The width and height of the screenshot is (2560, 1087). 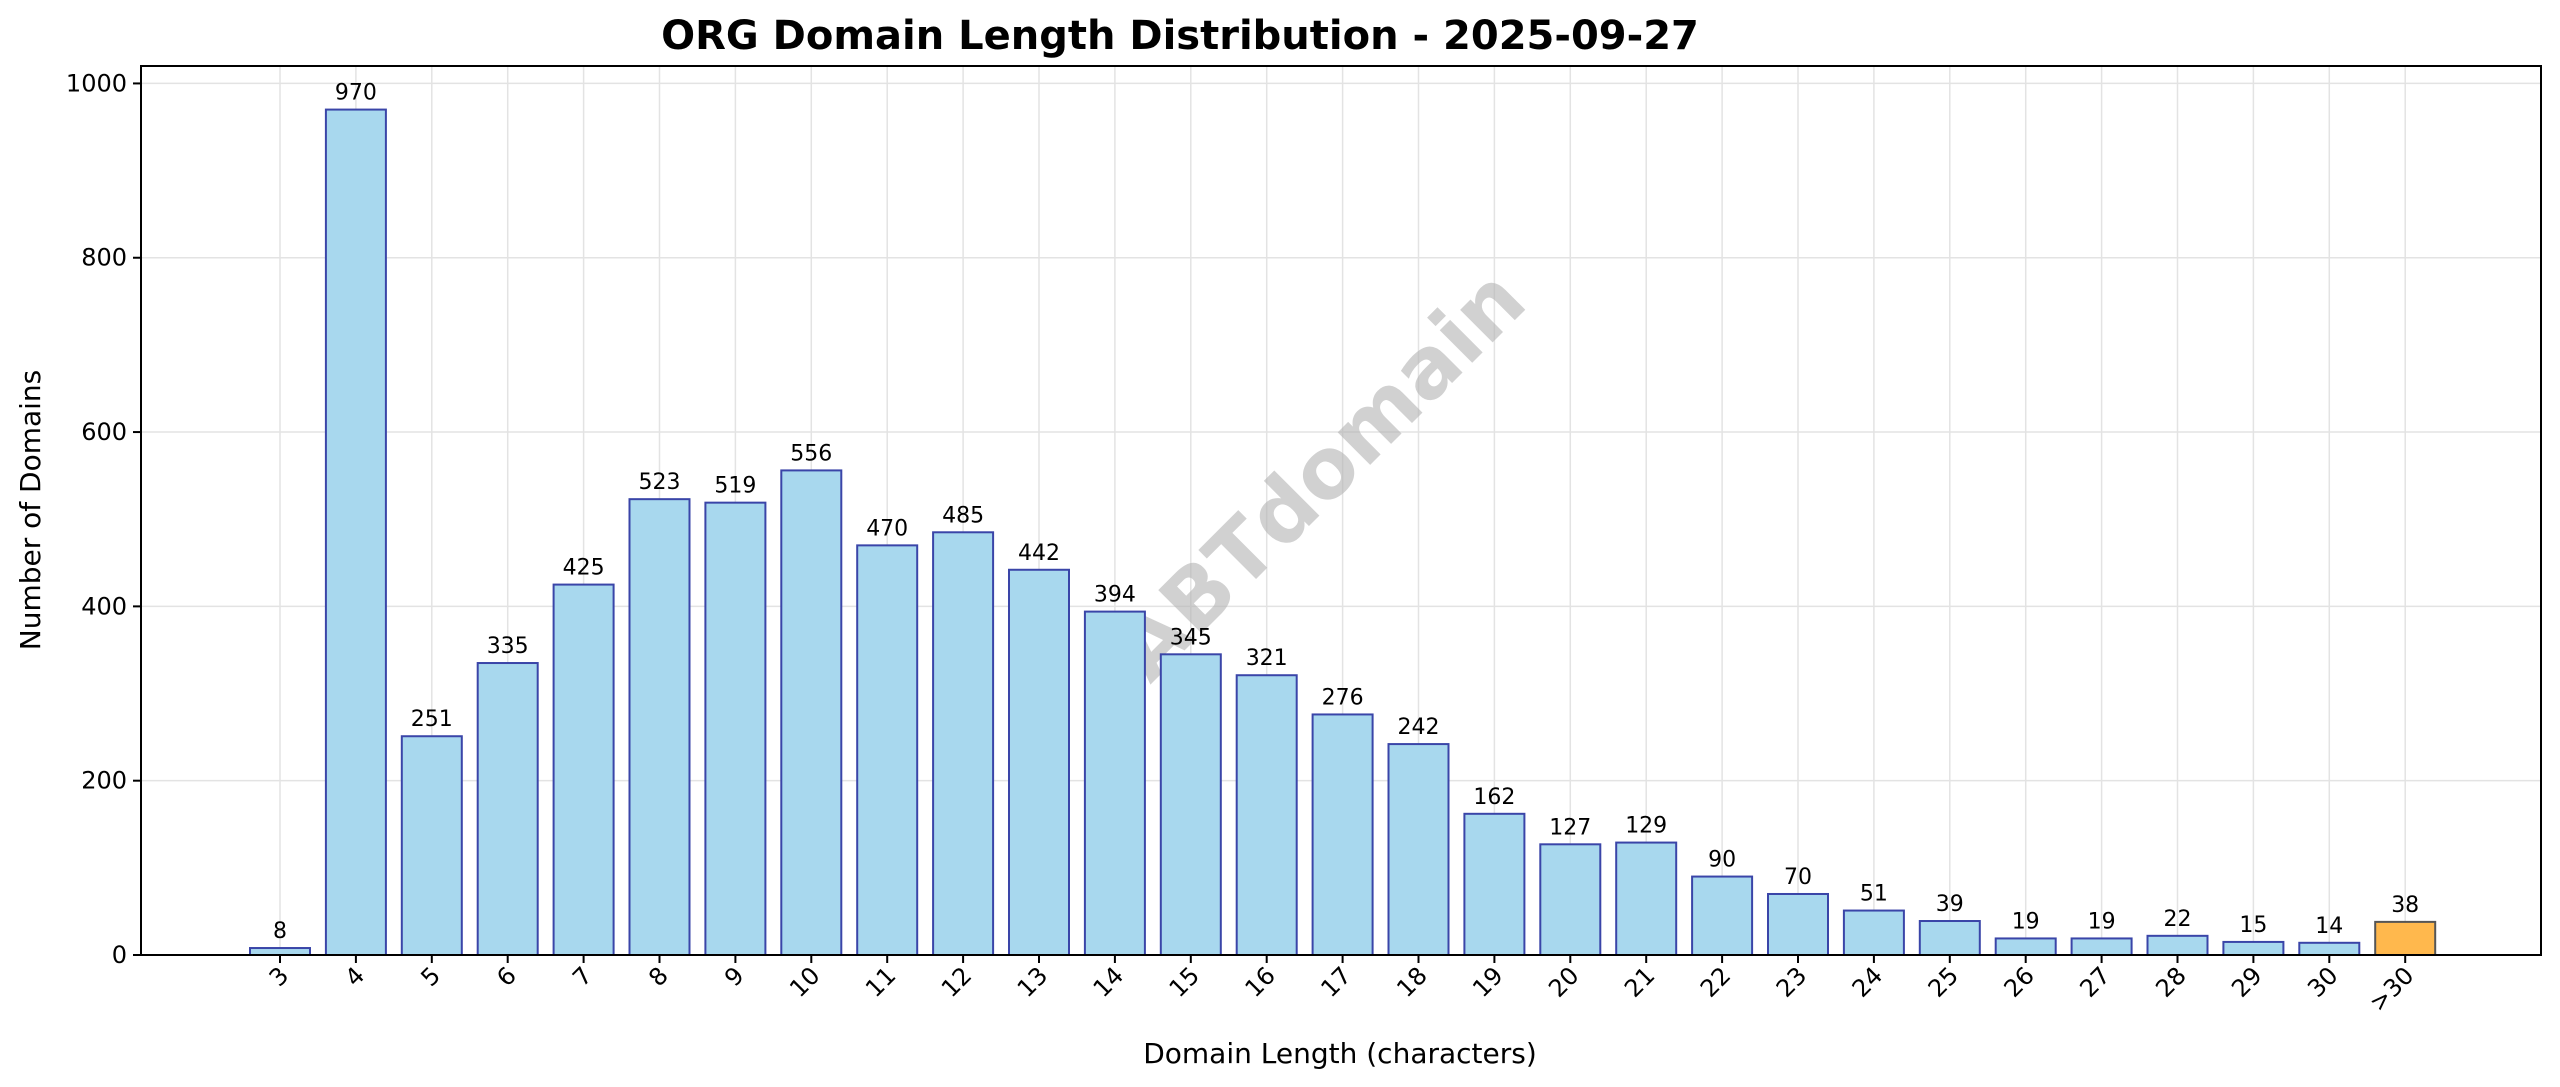 I want to click on data-label: 242, so click(x=1419, y=727).